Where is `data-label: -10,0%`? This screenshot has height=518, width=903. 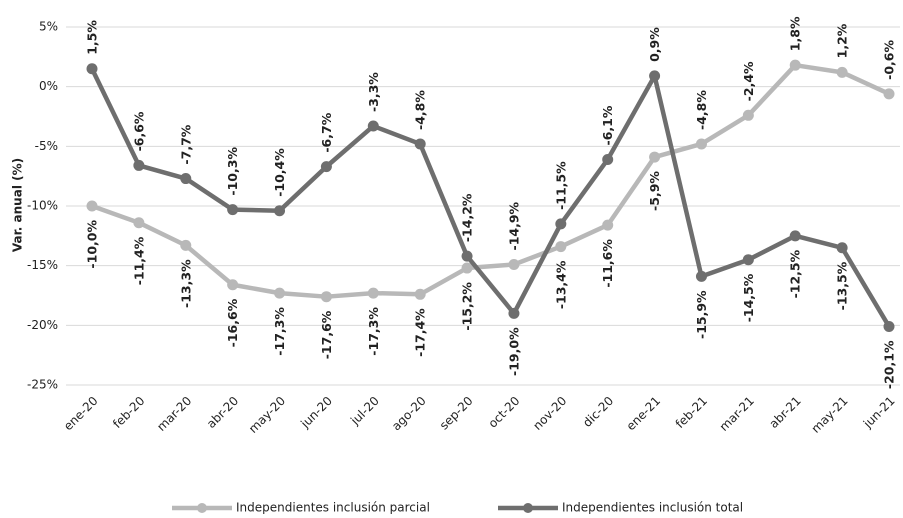
data-label: -10,0% is located at coordinates (92, 244).